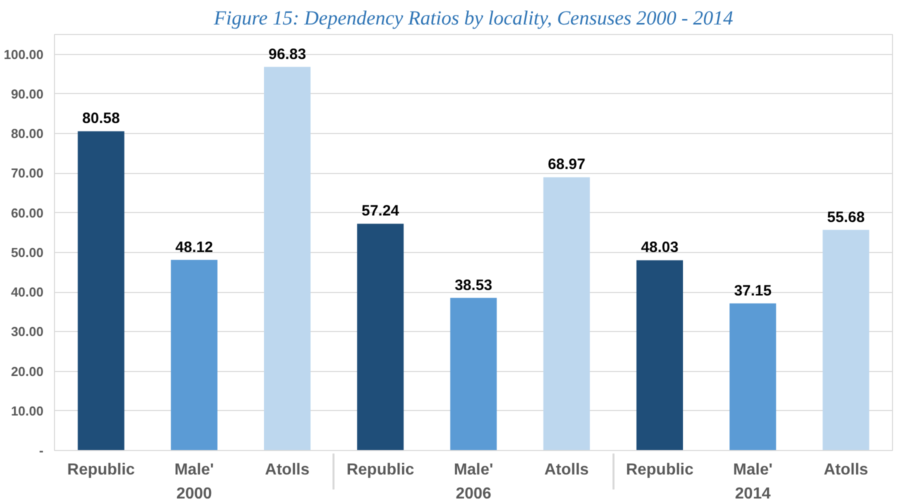 The image size is (897, 501). Describe the element at coordinates (194, 470) in the screenshot. I see `series-label: Male'` at that location.